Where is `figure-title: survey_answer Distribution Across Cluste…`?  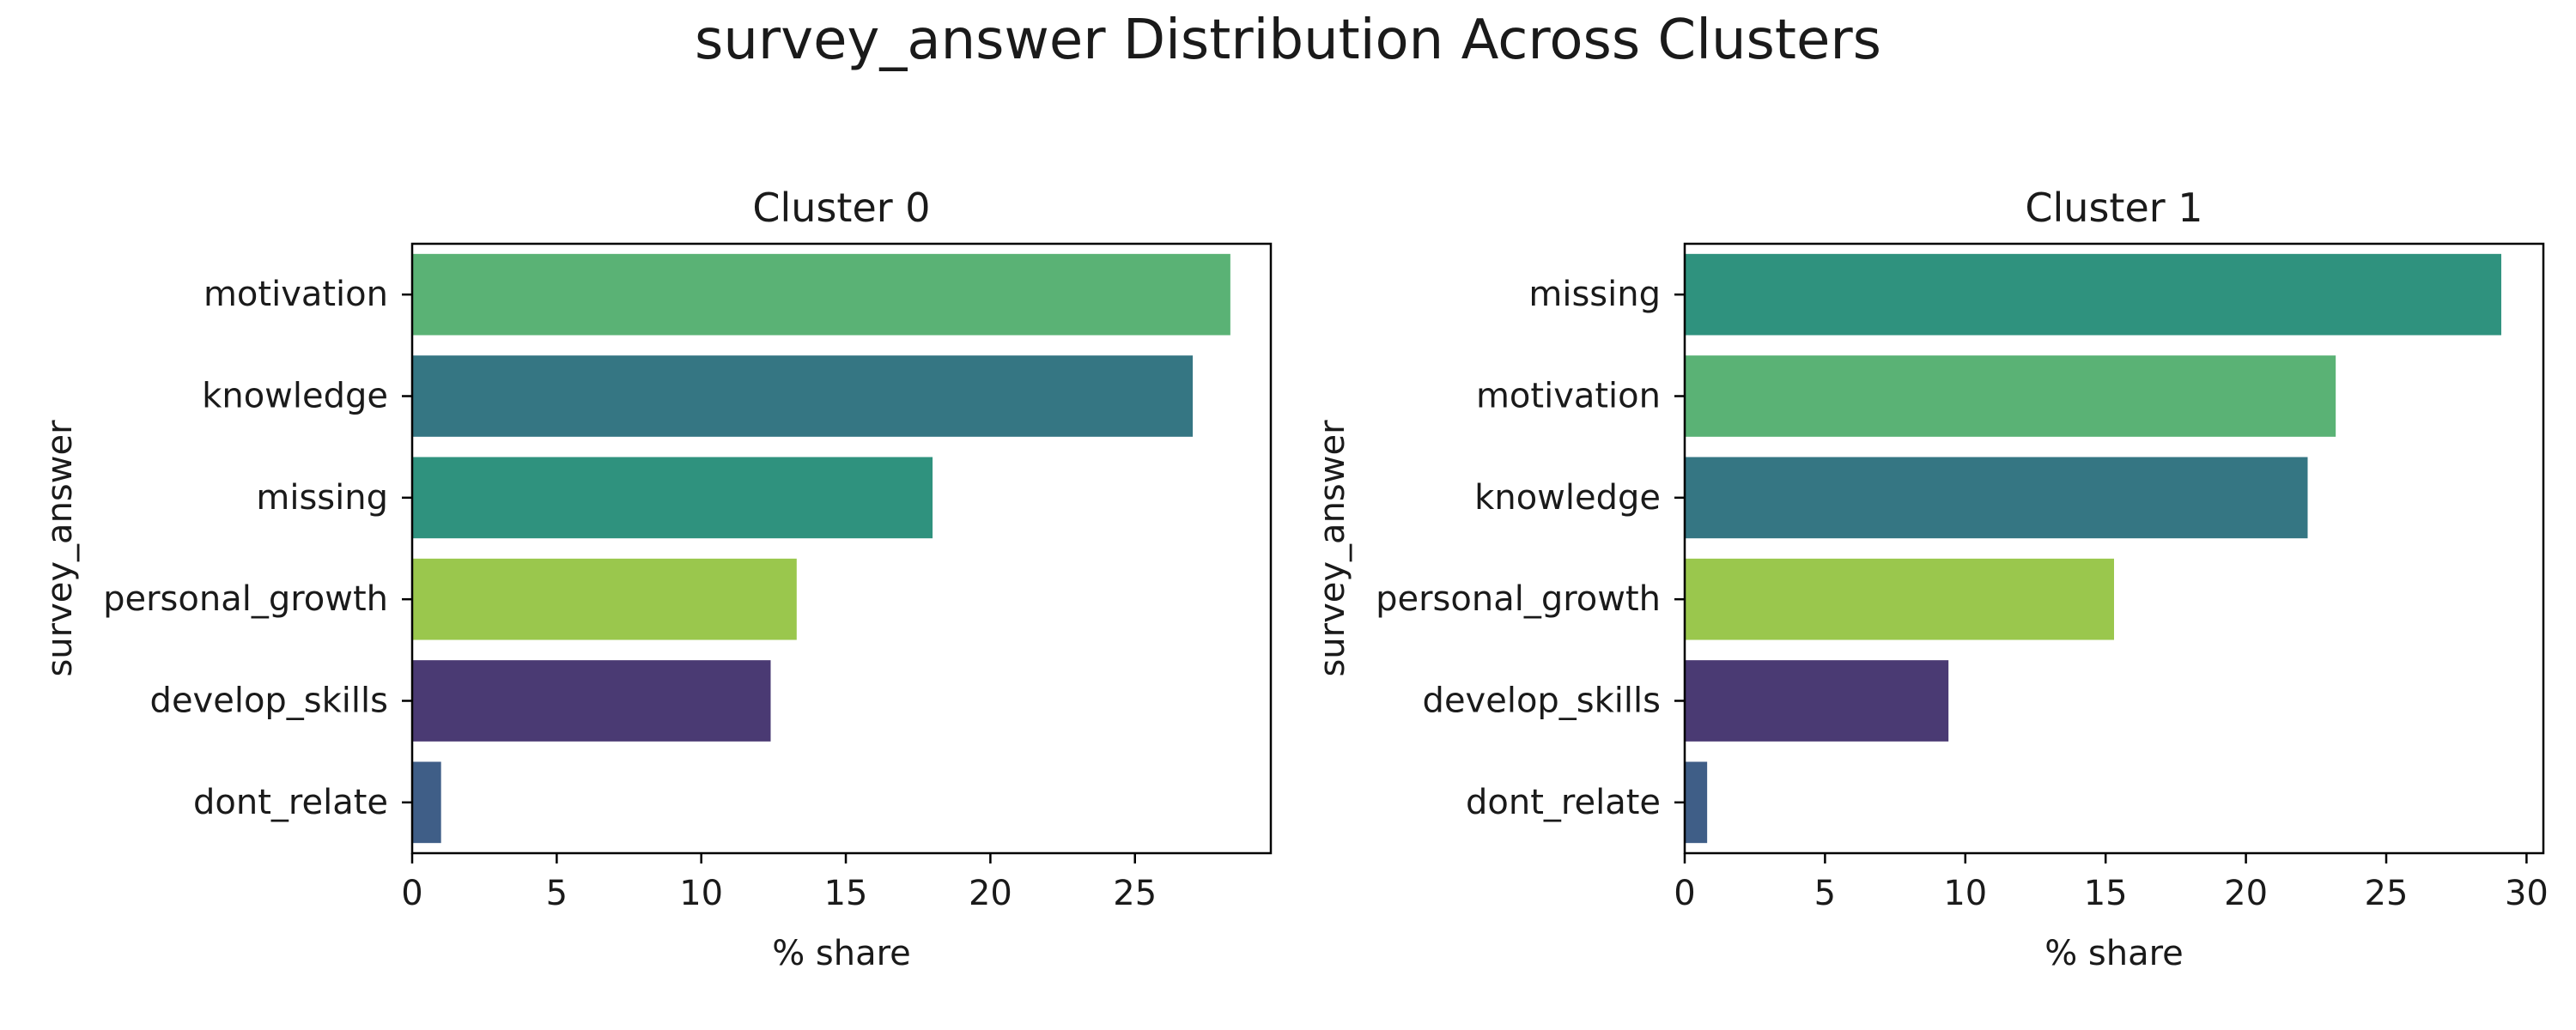
figure-title: survey_answer Distribution Across Cluste… is located at coordinates (1288, 40).